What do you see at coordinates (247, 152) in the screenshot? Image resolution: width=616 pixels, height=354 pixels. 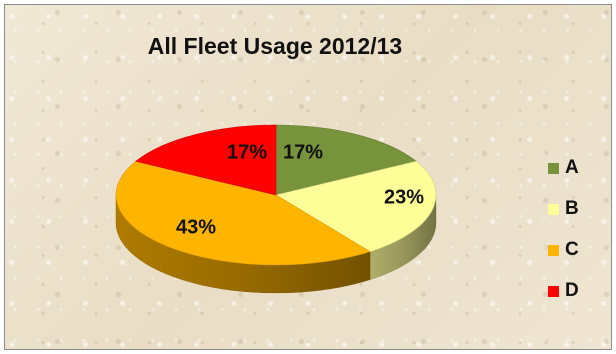 I see `pie-label-d: 17%` at bounding box center [247, 152].